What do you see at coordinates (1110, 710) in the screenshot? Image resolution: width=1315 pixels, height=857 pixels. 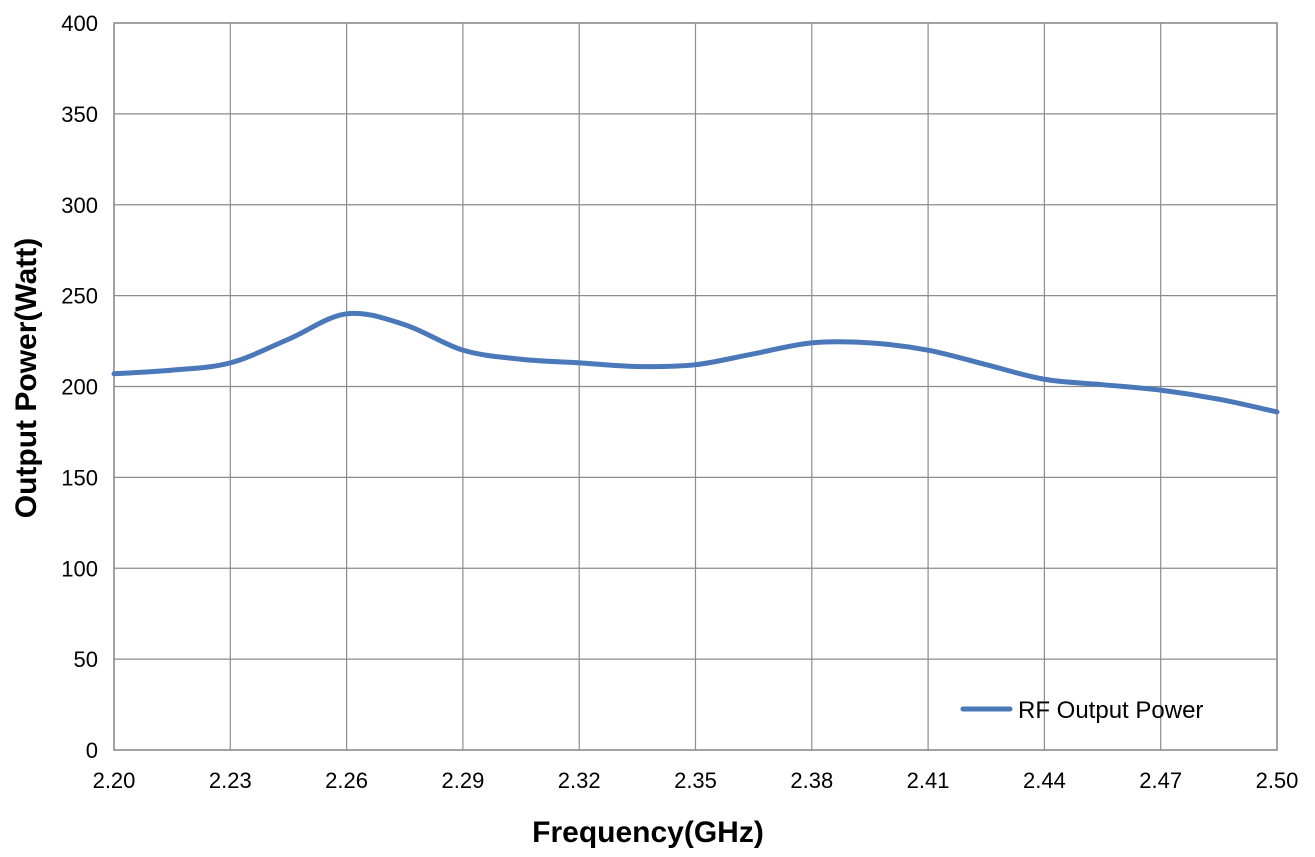 I see `legend-label-rf-output-power: RF Output Power` at bounding box center [1110, 710].